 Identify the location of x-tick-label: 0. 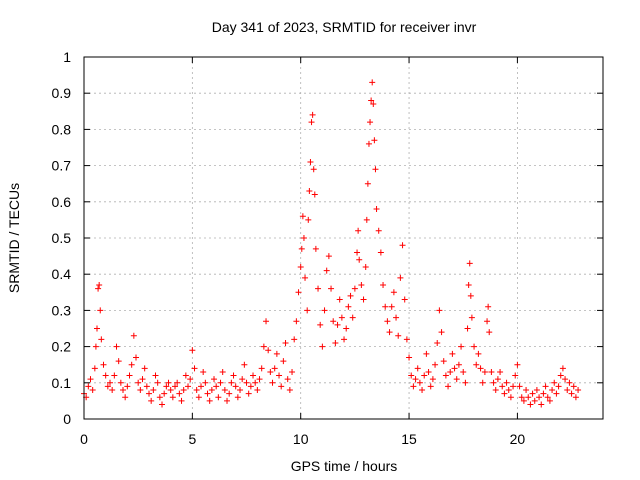
(84, 439).